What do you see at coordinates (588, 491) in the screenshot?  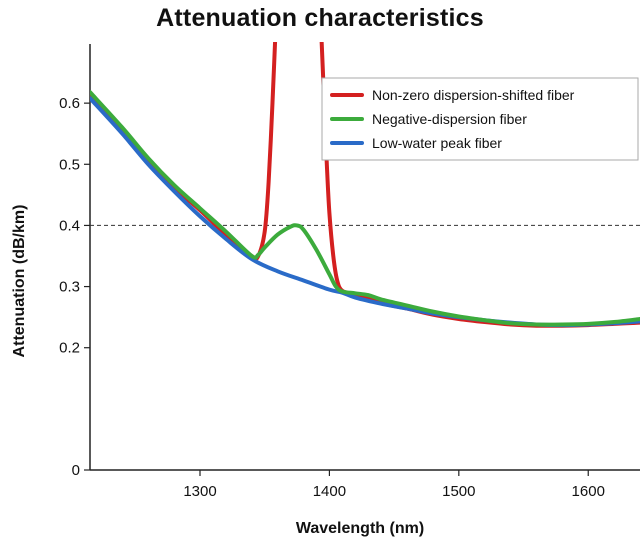 I see `x-tick-label: 1600` at bounding box center [588, 491].